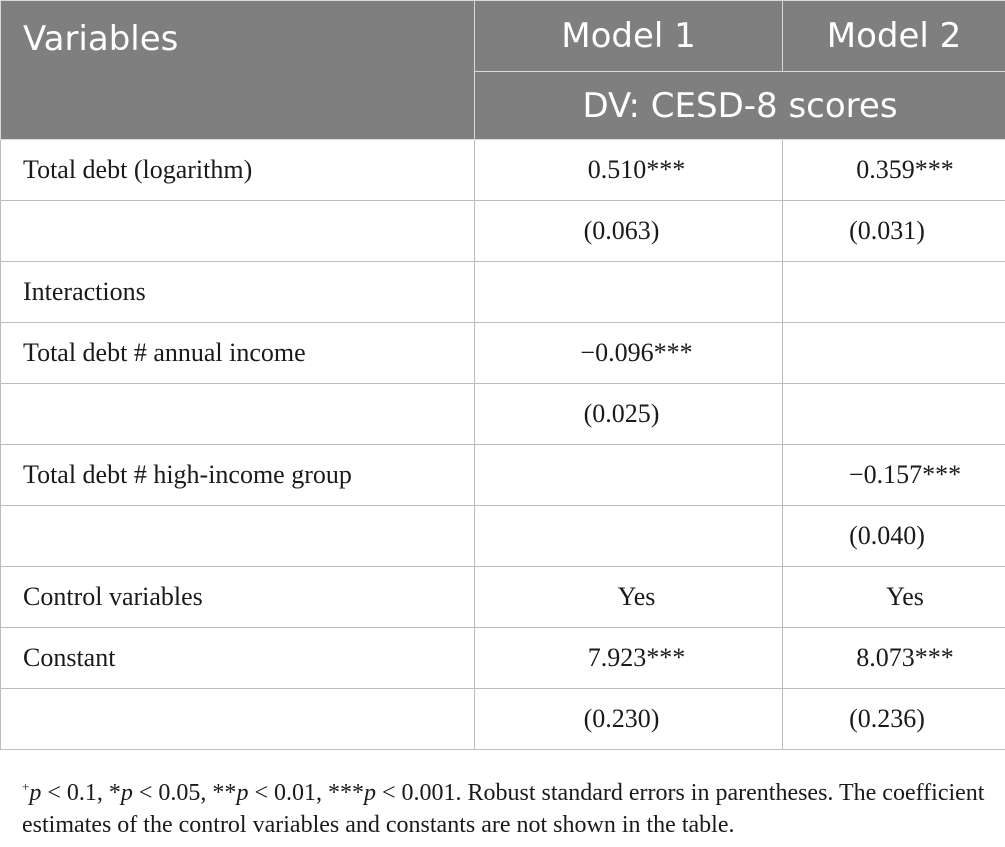 The width and height of the screenshot is (1005, 847). I want to click on table-row: (0.040), so click(502, 536).